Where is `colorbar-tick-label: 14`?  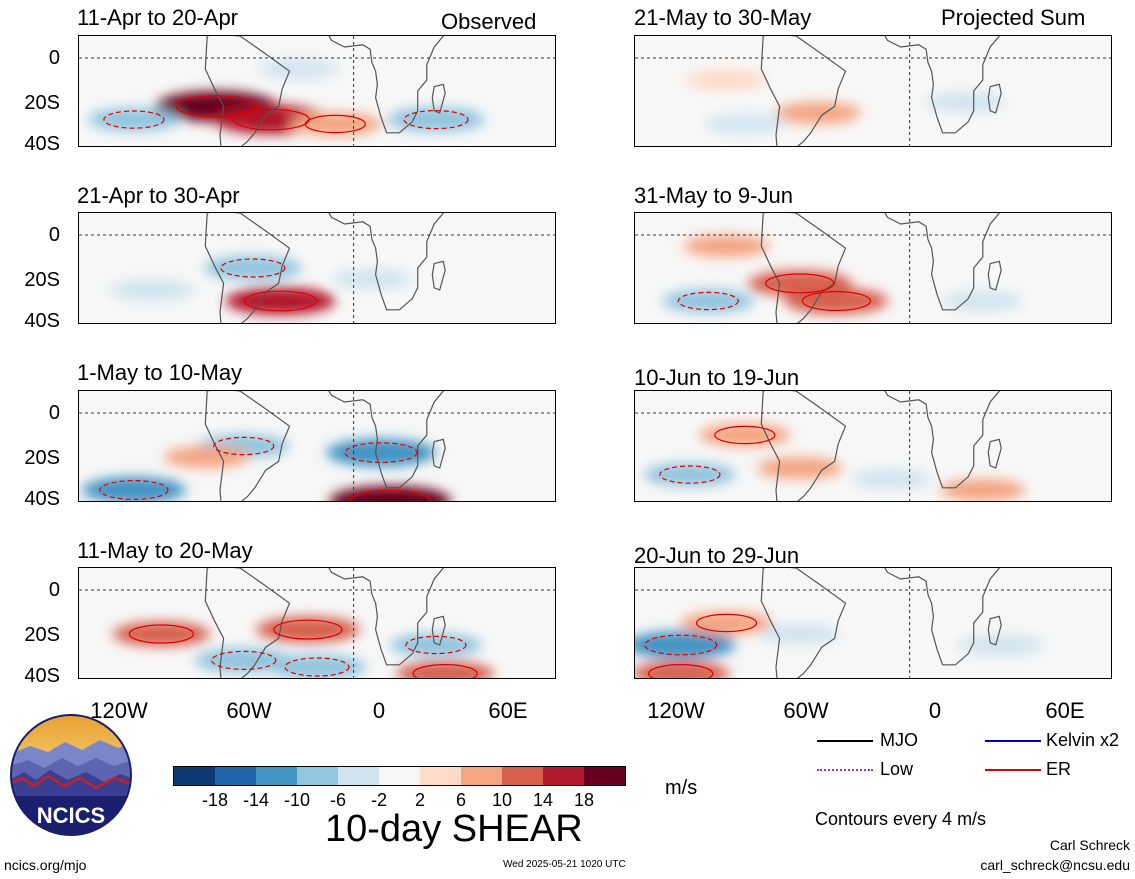
colorbar-tick-label: 14 is located at coordinates (543, 800).